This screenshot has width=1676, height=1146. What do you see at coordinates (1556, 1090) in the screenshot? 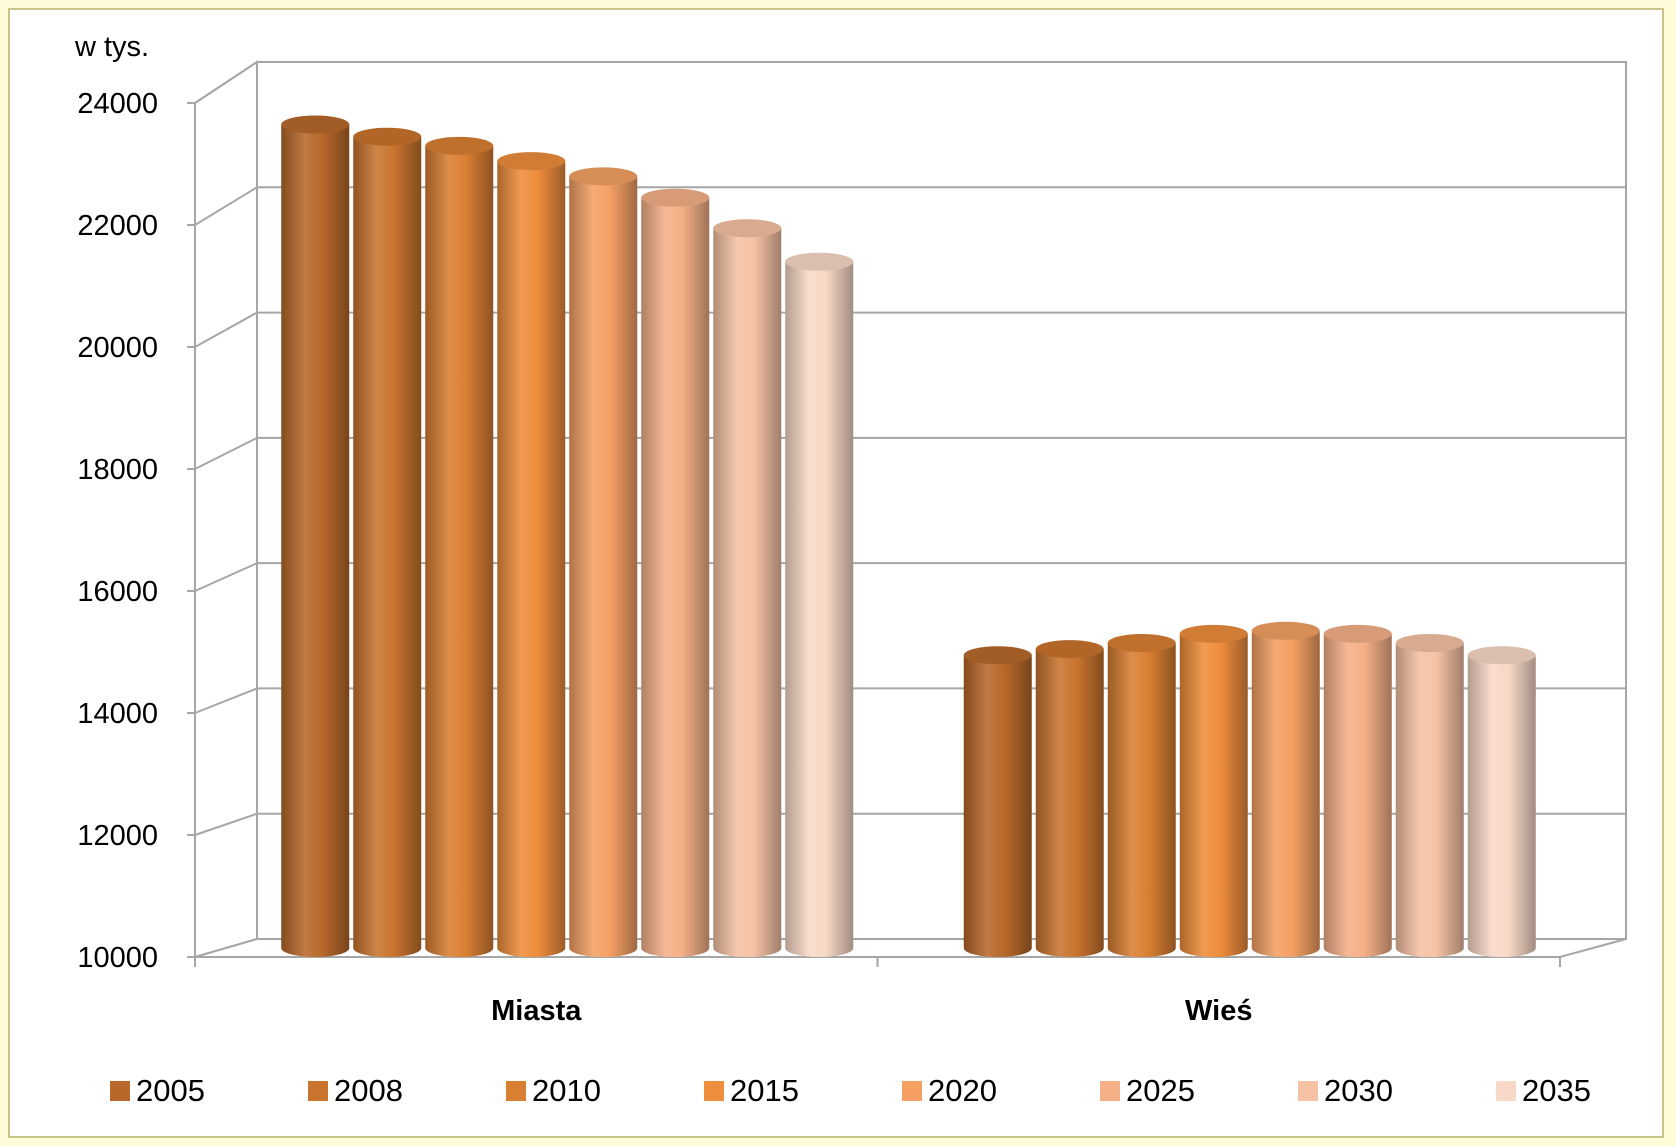
I see `legend-label: 2035` at bounding box center [1556, 1090].